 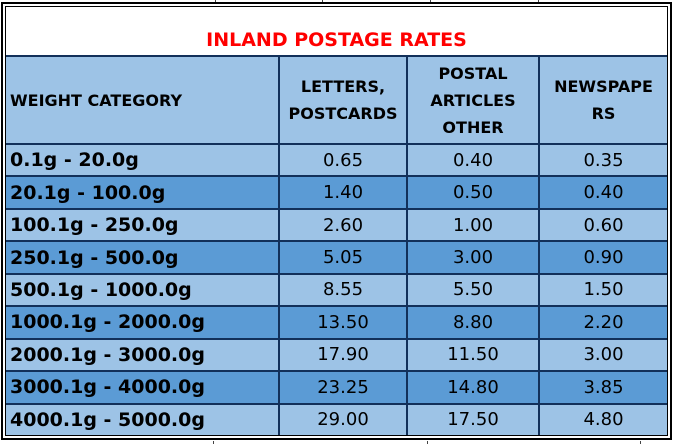 I want to click on rate-cell: 17.90, so click(x=342, y=355).